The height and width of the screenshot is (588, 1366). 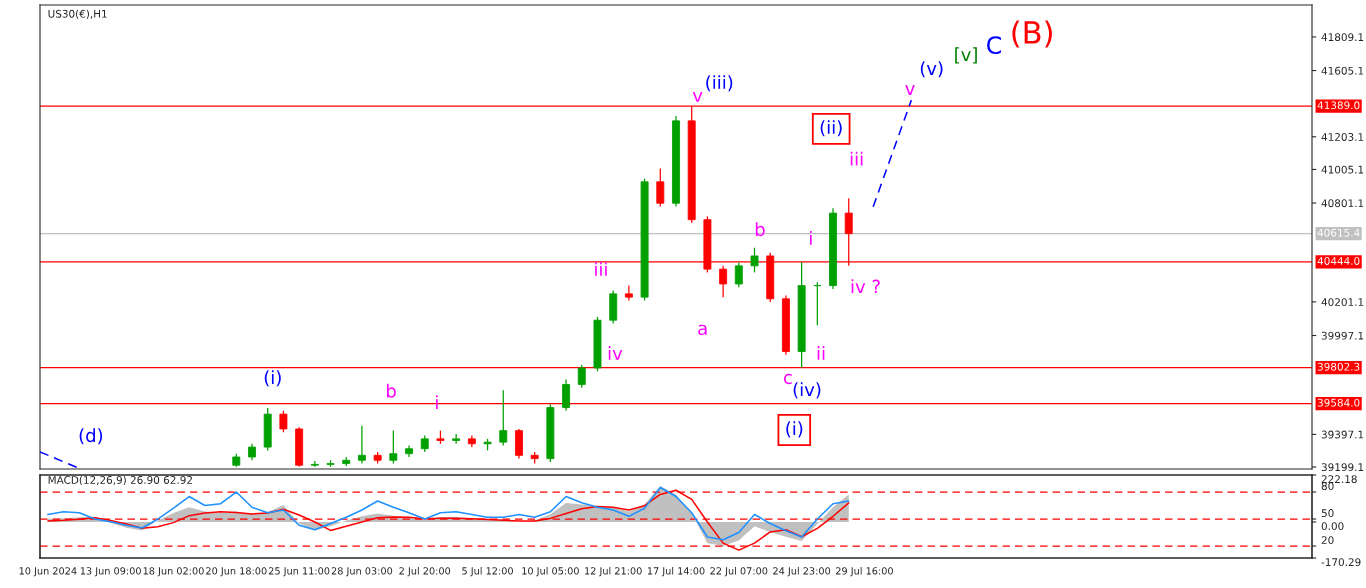 What do you see at coordinates (1342, 467) in the screenshot?
I see `y-tick-label: 39199.1` at bounding box center [1342, 467].